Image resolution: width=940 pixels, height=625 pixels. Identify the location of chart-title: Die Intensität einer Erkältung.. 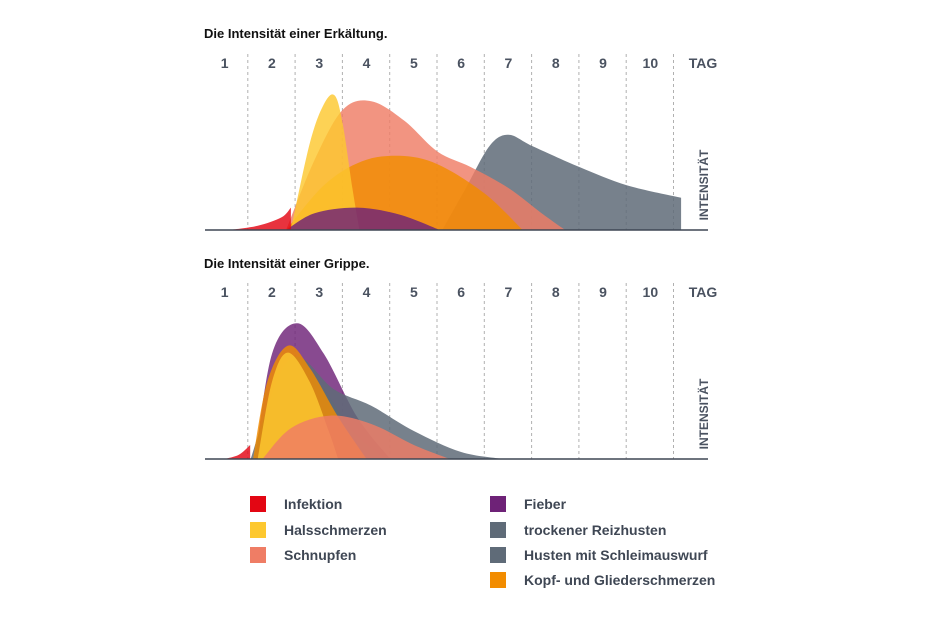
(296, 33).